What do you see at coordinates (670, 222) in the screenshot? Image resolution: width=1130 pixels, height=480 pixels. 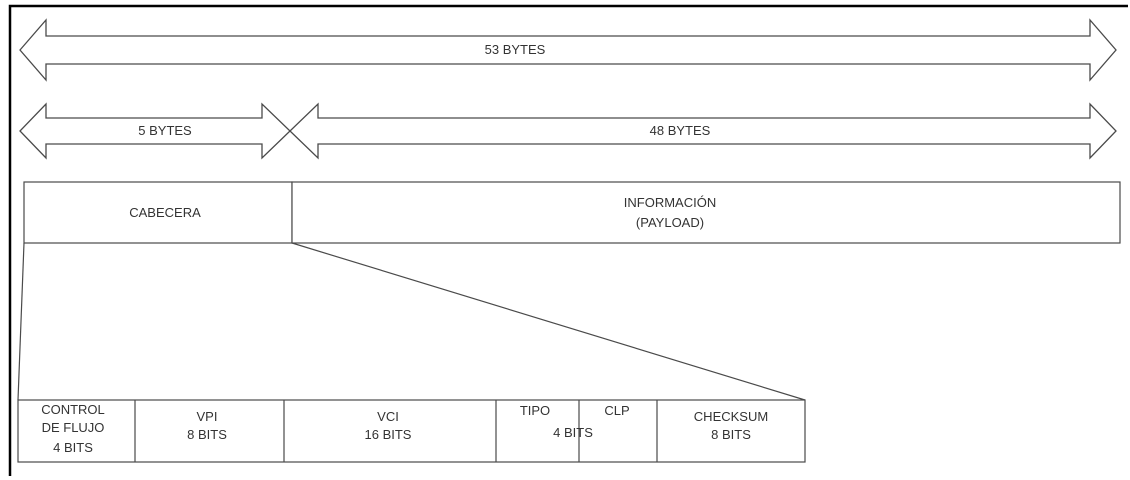 I see `payload-box-label-line2: (PAYLOAD)` at bounding box center [670, 222].